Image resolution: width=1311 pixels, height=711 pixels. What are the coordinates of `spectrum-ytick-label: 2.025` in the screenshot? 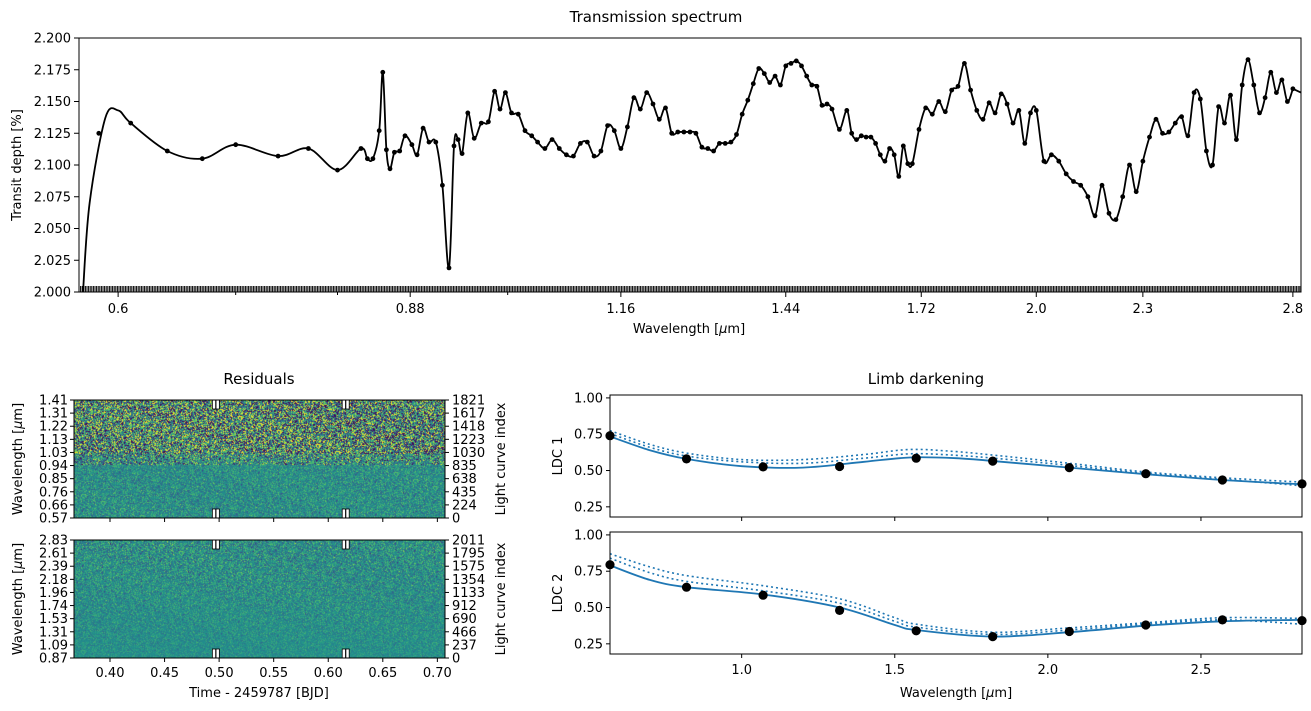 It's located at (52, 261).